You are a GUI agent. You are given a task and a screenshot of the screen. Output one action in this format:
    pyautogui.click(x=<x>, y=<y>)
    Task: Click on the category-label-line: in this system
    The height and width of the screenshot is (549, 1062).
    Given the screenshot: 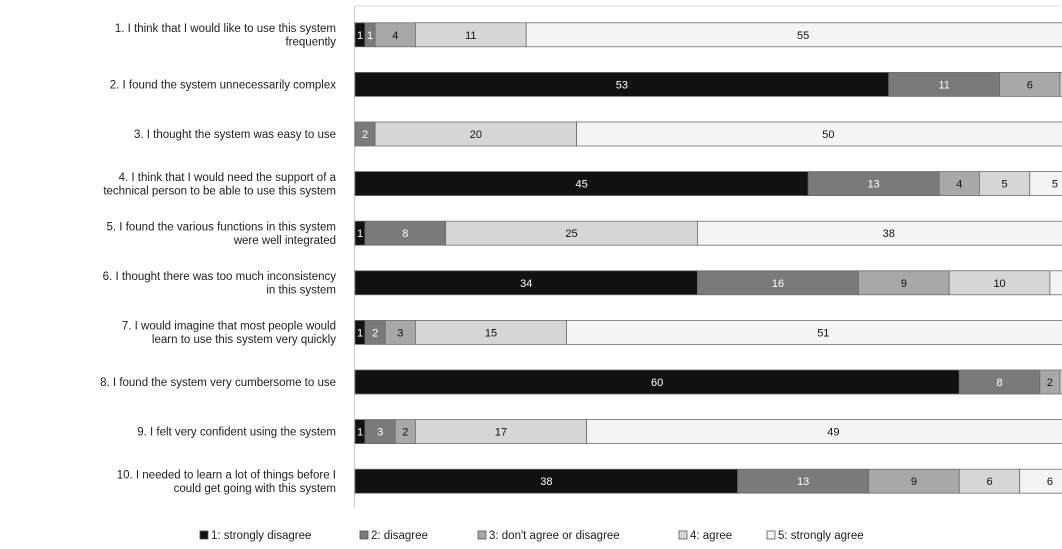 What is the action you would take?
    pyautogui.click(x=301, y=291)
    